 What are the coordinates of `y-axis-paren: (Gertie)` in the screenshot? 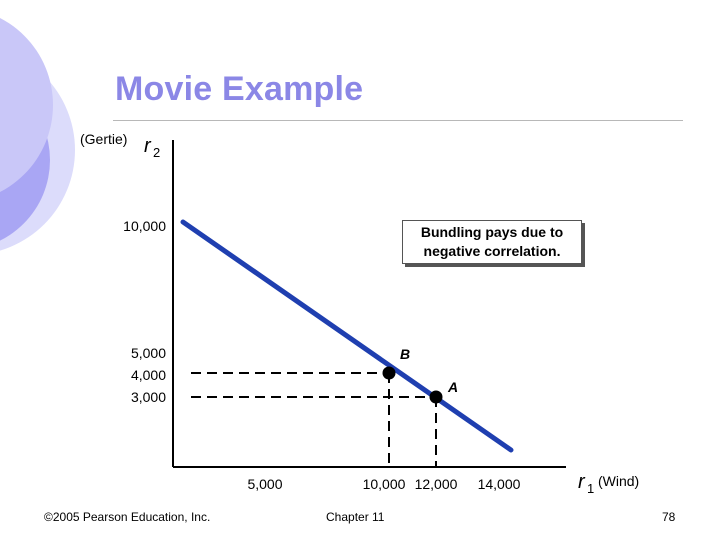 It's located at (103, 139).